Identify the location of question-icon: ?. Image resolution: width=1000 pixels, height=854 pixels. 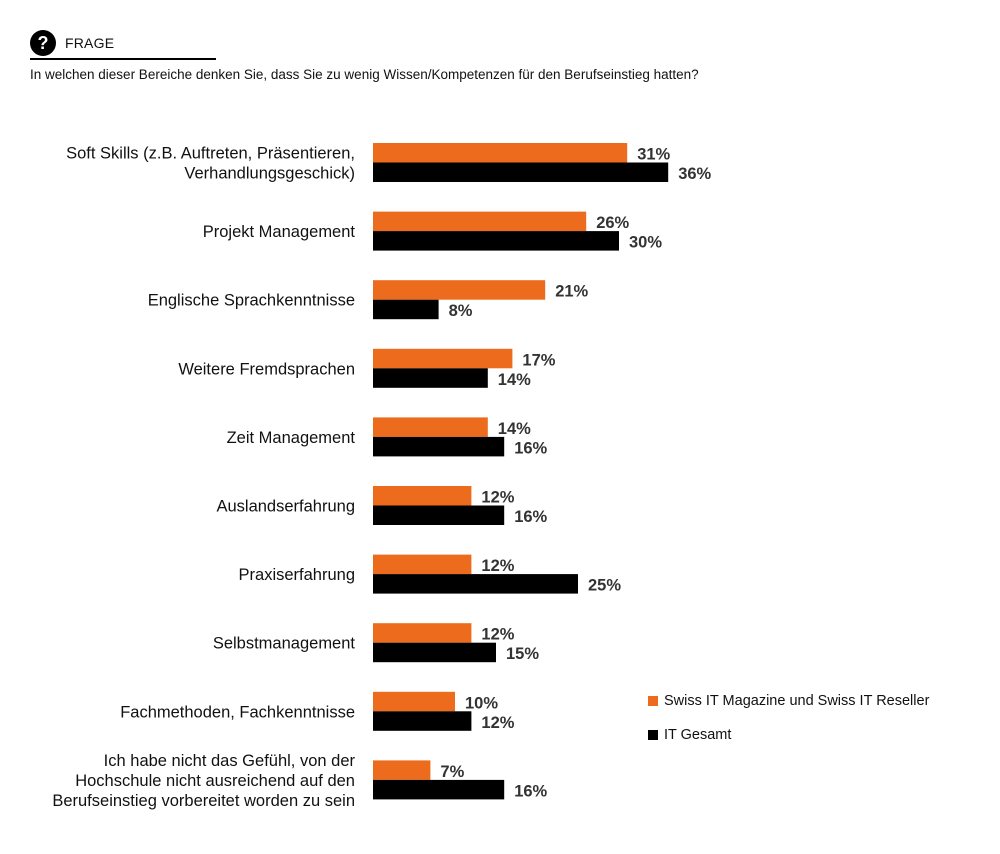
(43, 43).